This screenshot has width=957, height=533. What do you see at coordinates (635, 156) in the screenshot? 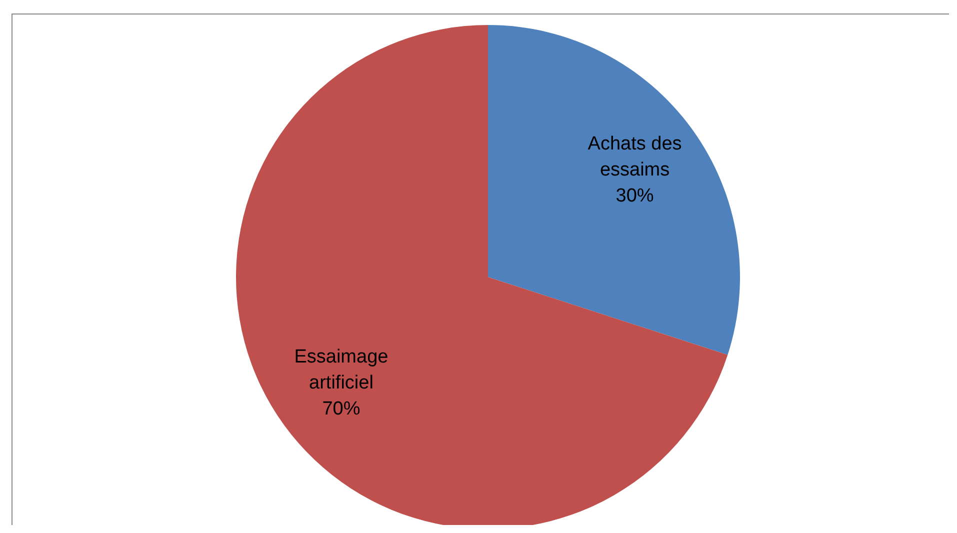
I see `slice-label: Achats des essaims` at bounding box center [635, 156].